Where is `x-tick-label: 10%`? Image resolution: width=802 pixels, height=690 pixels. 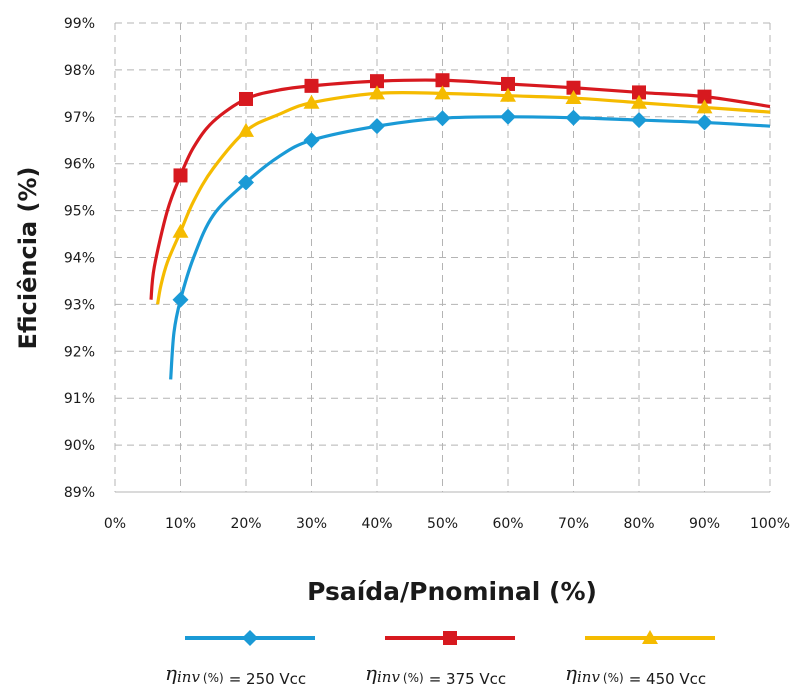
x-tick-label: 10% is located at coordinates (180, 524).